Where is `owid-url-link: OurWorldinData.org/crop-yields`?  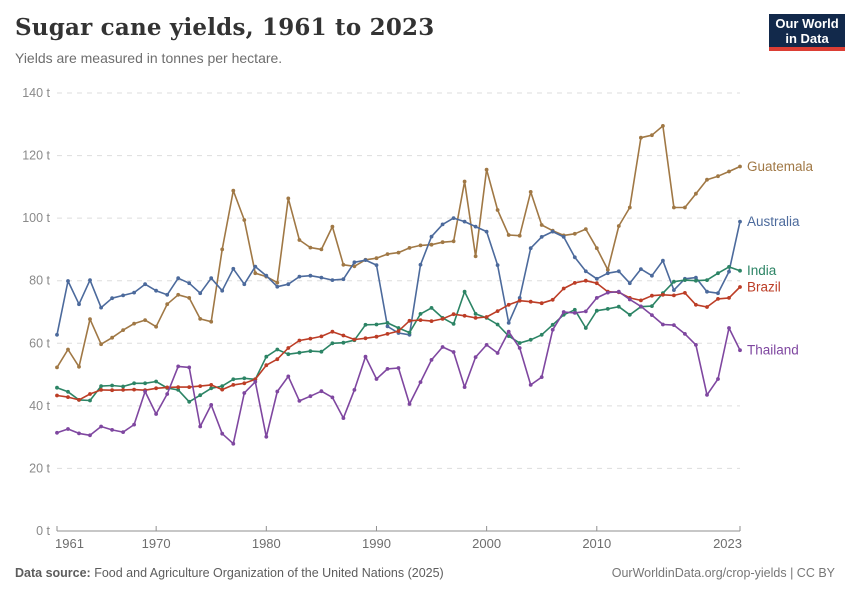
owid-url-link: OurWorldinData.org/crop-yields is located at coordinates (699, 573).